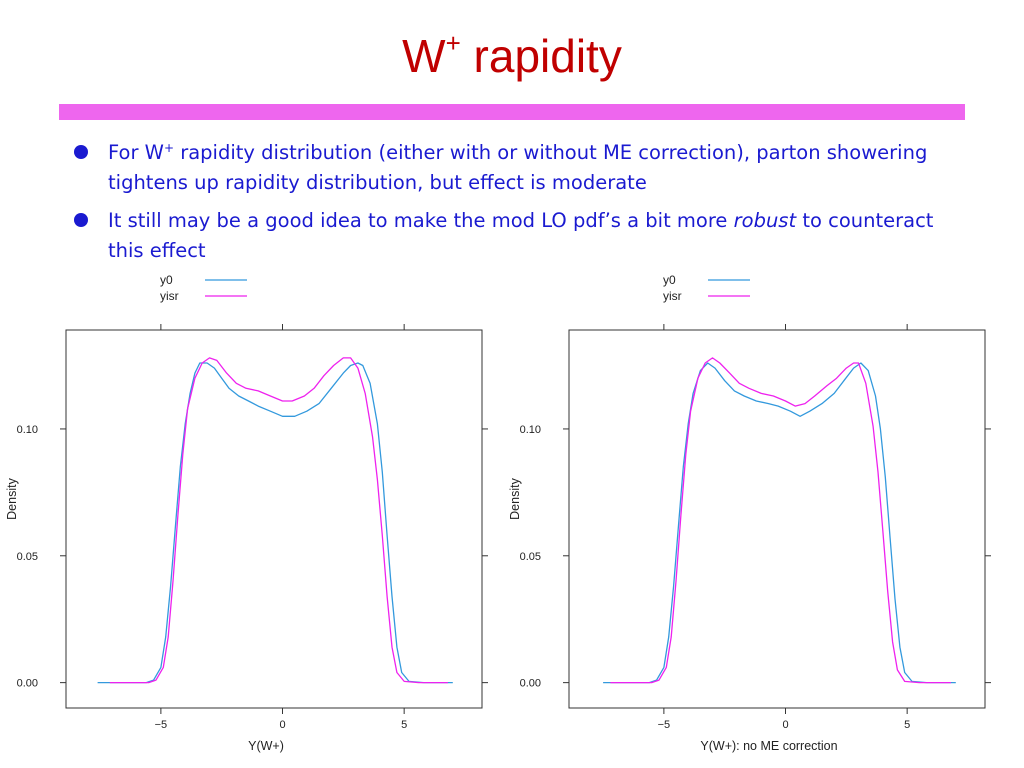 Image resolution: width=1024 pixels, height=768 pixels. I want to click on title-superscript: +, so click(453, 43).